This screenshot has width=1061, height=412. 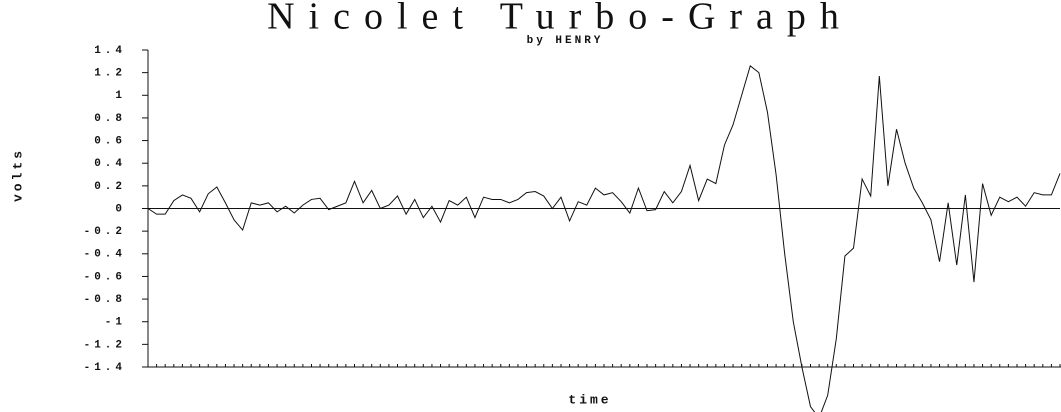 I want to click on y-tick-label: 1.4, so click(x=110, y=51).